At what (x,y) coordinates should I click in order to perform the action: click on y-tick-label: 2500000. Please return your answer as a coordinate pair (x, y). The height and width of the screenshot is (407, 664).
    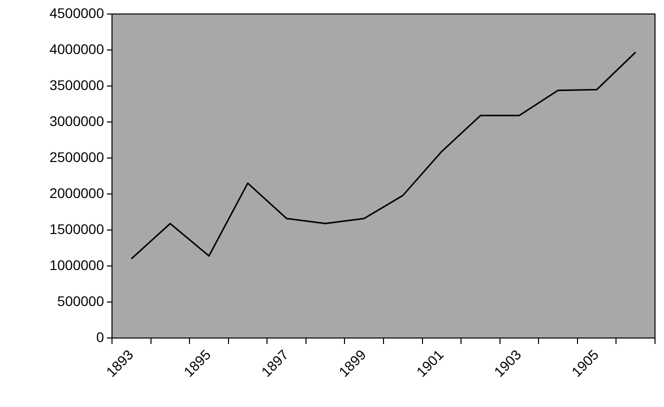
    Looking at the image, I should click on (76, 156).